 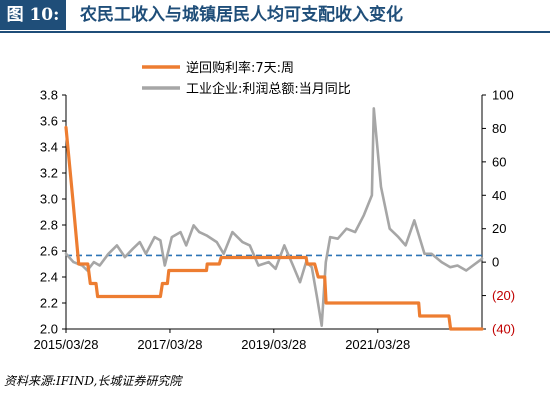 I want to click on y-left-tick-label: 3.2, so click(x=49, y=173).